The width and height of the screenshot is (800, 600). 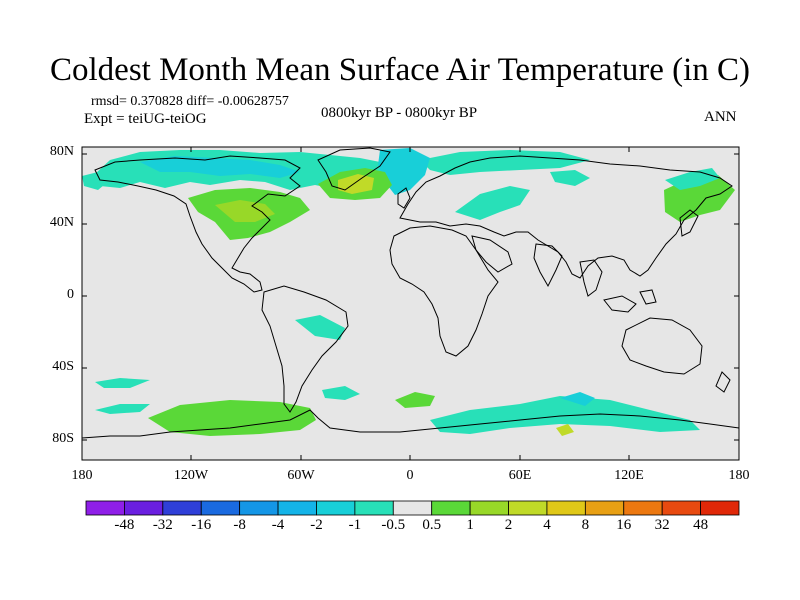 What do you see at coordinates (316, 525) in the screenshot?
I see `colorbar-label: -2` at bounding box center [316, 525].